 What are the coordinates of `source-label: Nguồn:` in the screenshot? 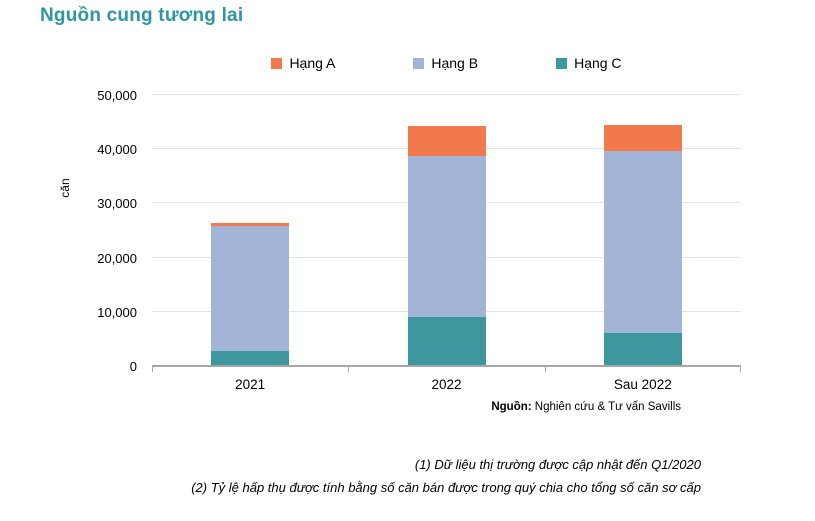 It's located at (511, 407).